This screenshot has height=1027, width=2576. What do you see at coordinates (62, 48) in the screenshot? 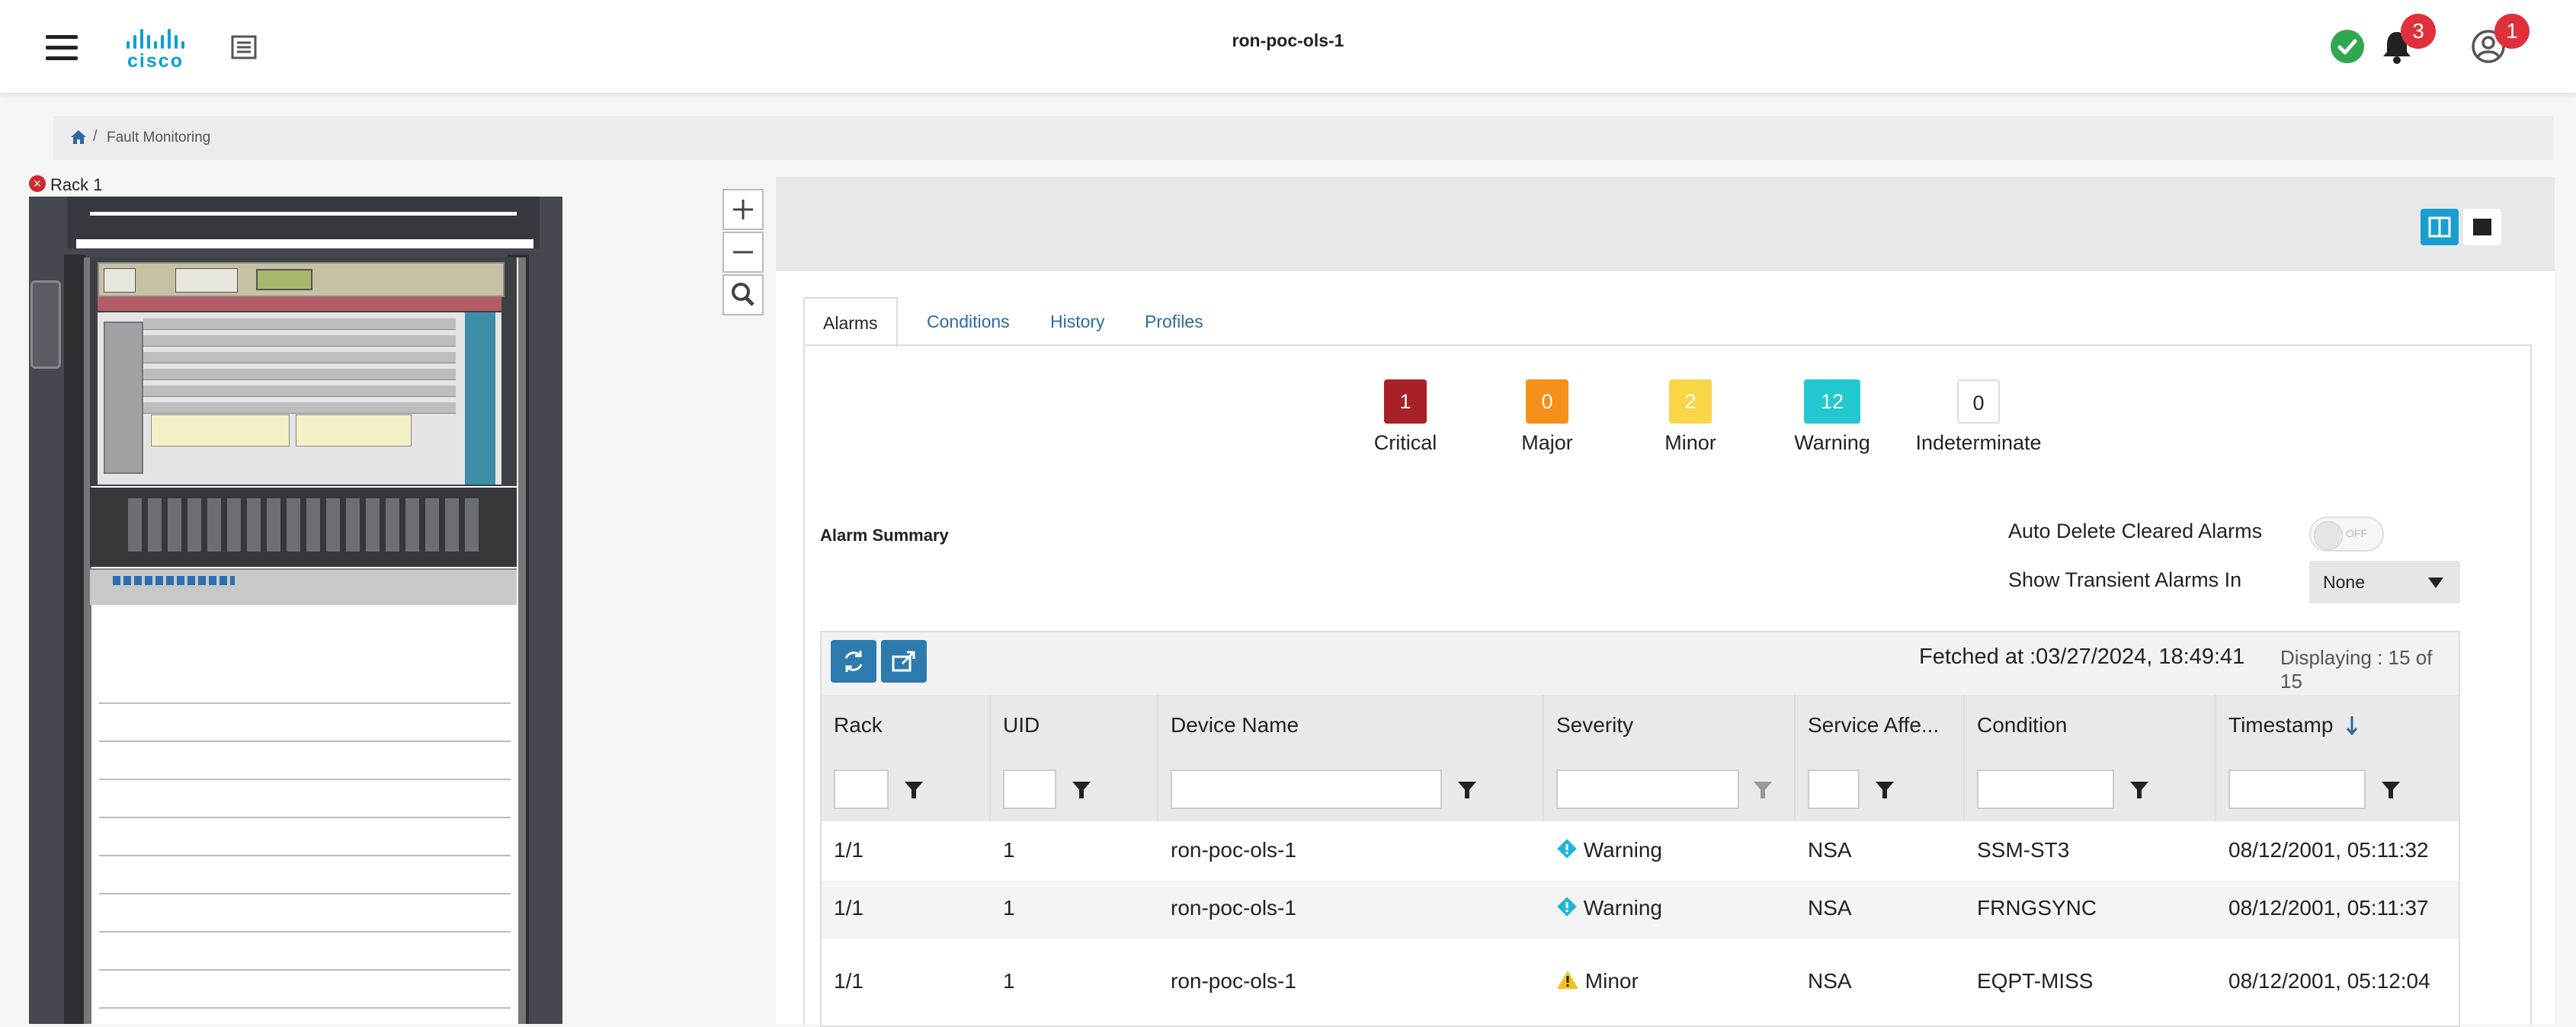
I see `hamburger-menu-icon` at bounding box center [62, 48].